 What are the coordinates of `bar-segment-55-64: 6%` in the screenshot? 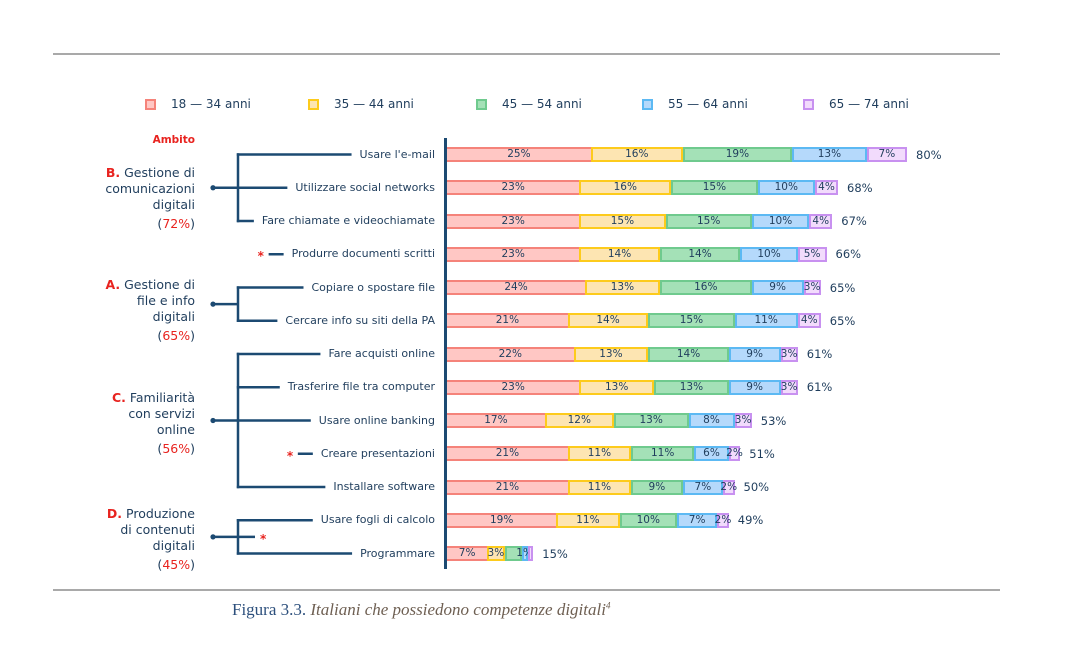 It's located at (711, 454).